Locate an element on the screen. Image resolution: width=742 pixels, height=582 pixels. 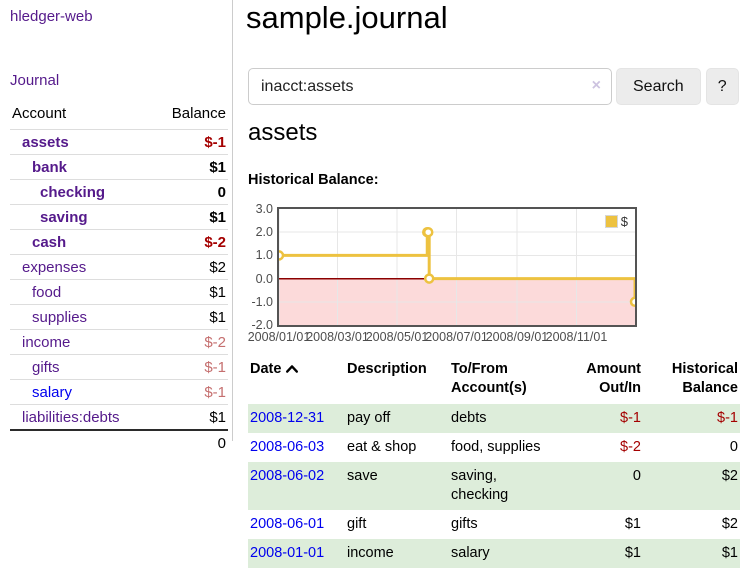
account-row: food $1 is located at coordinates (119, 292).